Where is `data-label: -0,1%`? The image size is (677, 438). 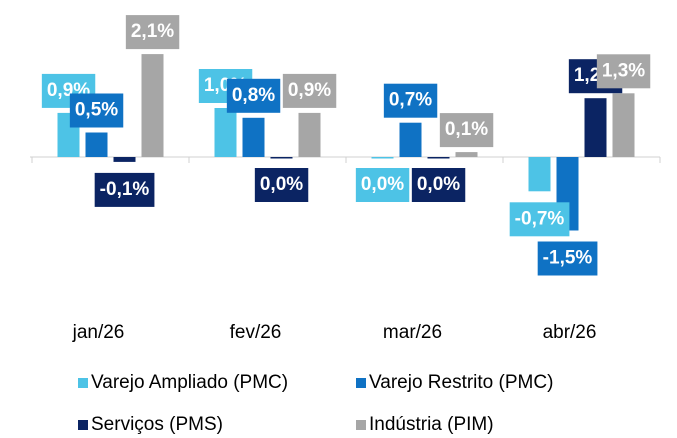
data-label: -0,1% is located at coordinates (125, 189).